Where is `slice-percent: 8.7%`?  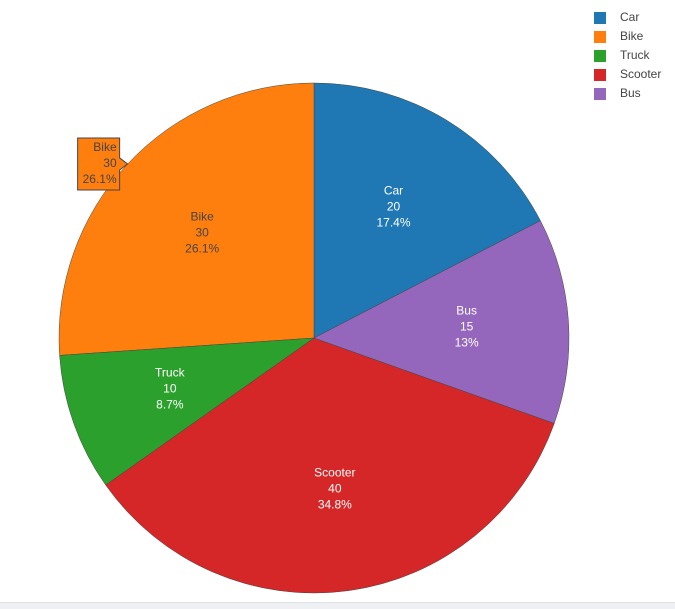 slice-percent: 8.7% is located at coordinates (170, 404).